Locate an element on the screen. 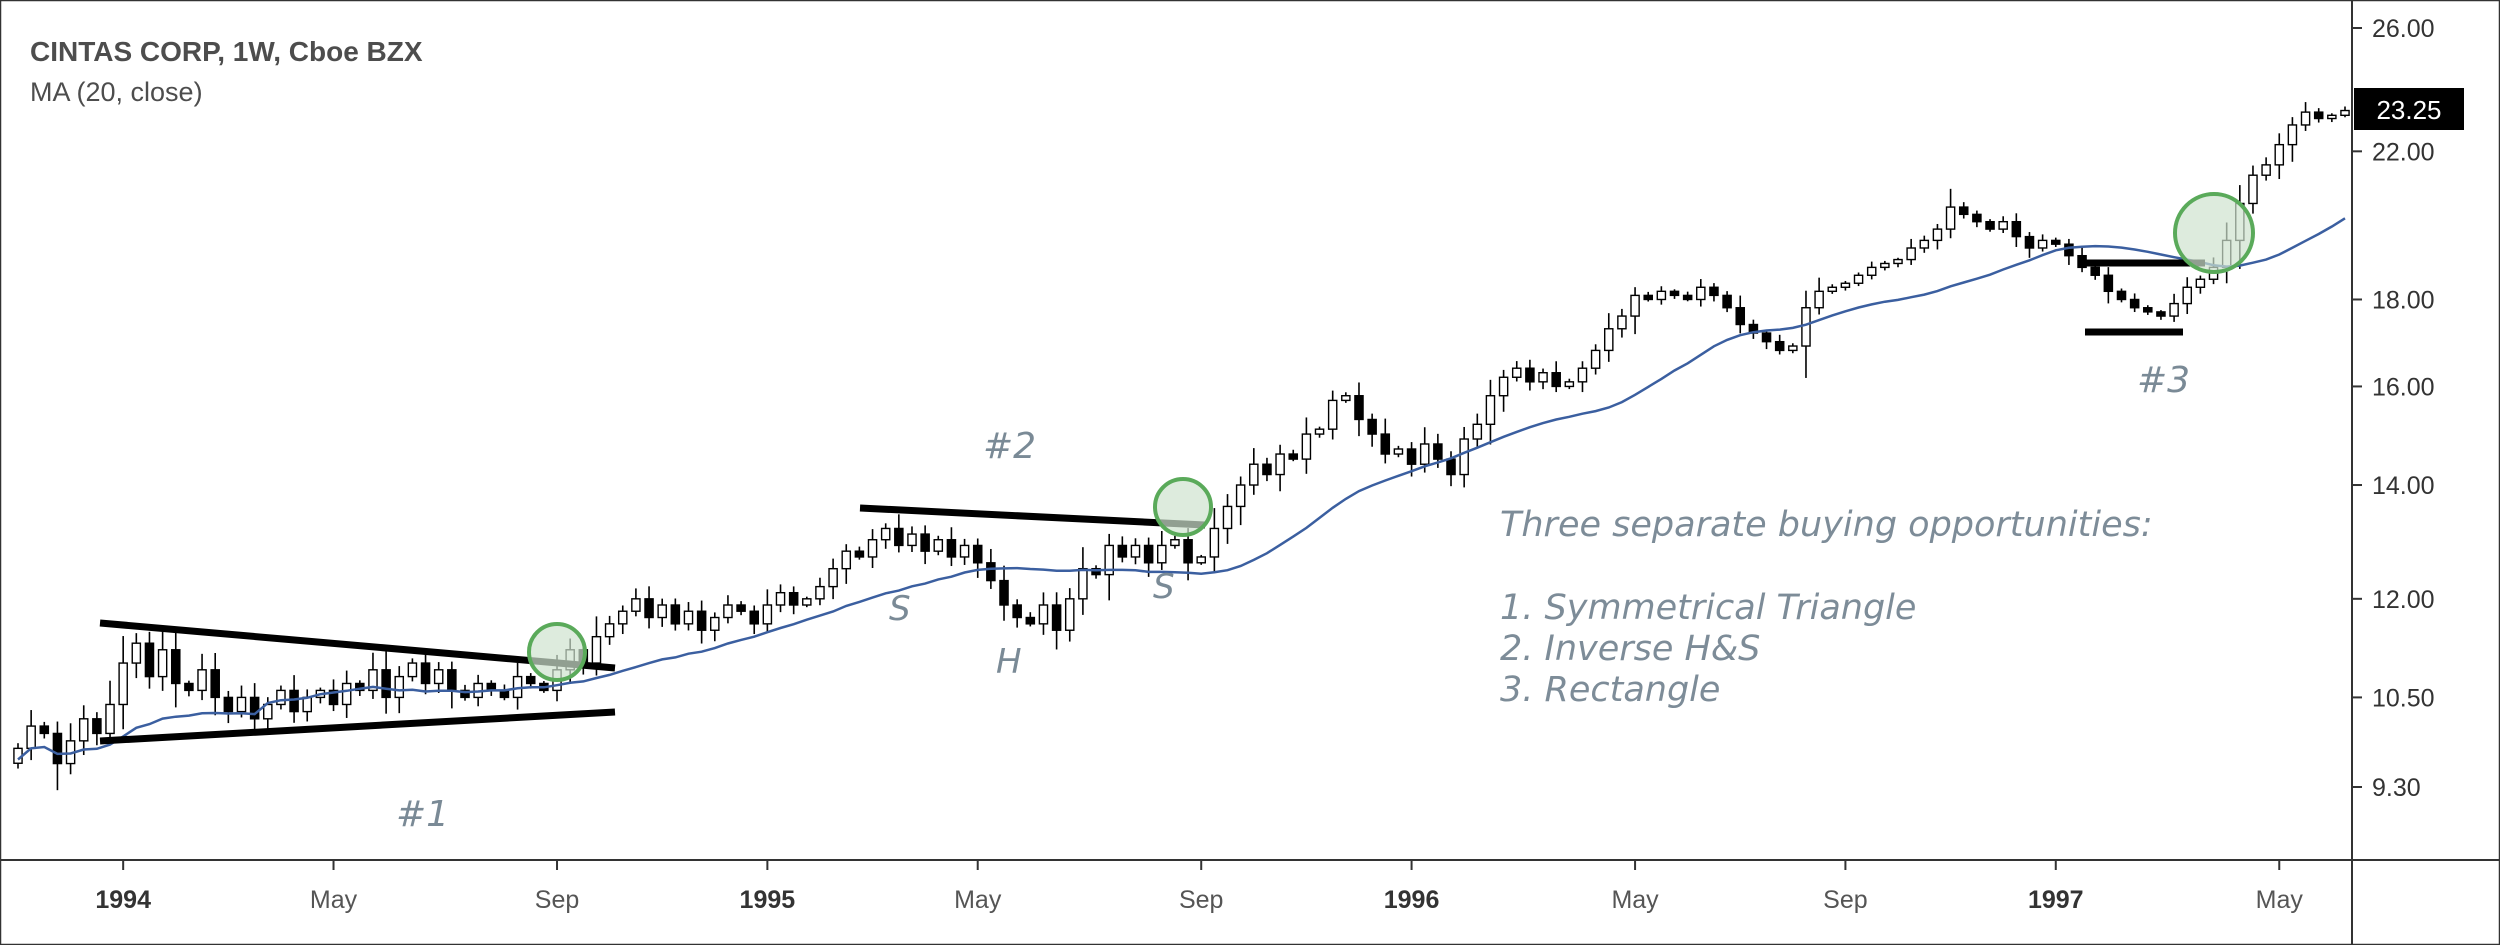 This screenshot has width=2500, height=945. triangle-lower-line is located at coordinates (357, 726).